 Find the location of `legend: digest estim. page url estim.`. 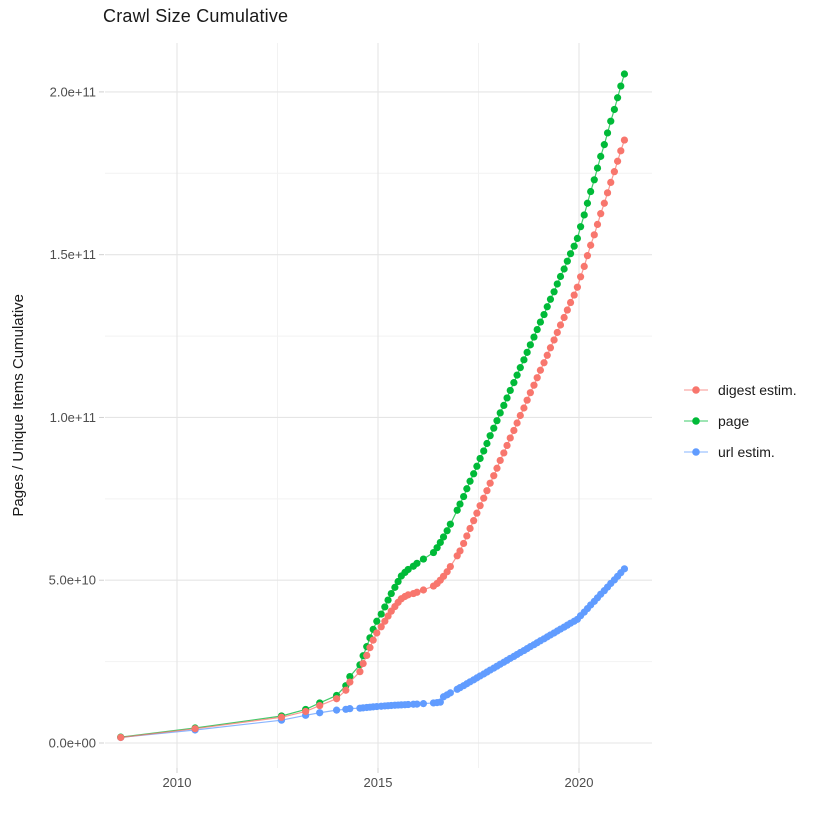

legend: digest estim. page url estim. is located at coordinates (740, 421).